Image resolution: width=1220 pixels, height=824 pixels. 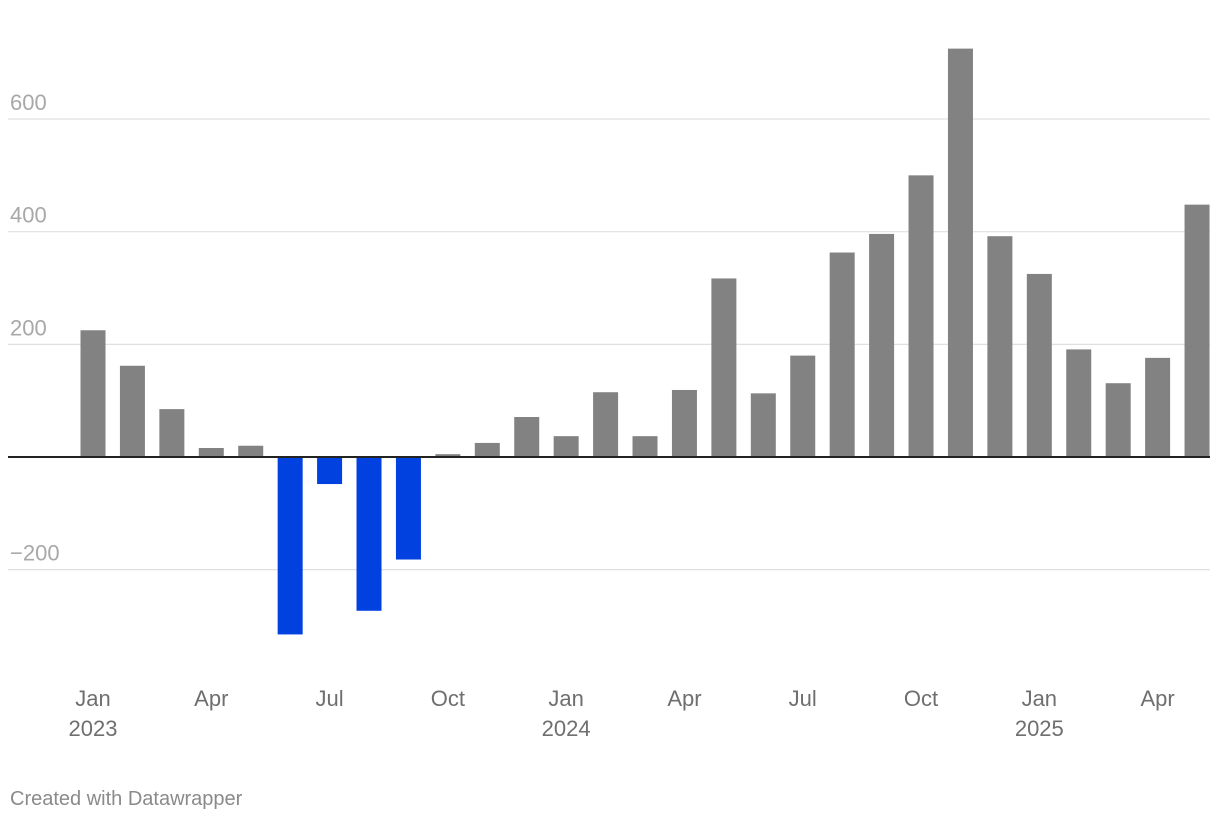 I want to click on bar-apr-2023, so click(x=211, y=452).